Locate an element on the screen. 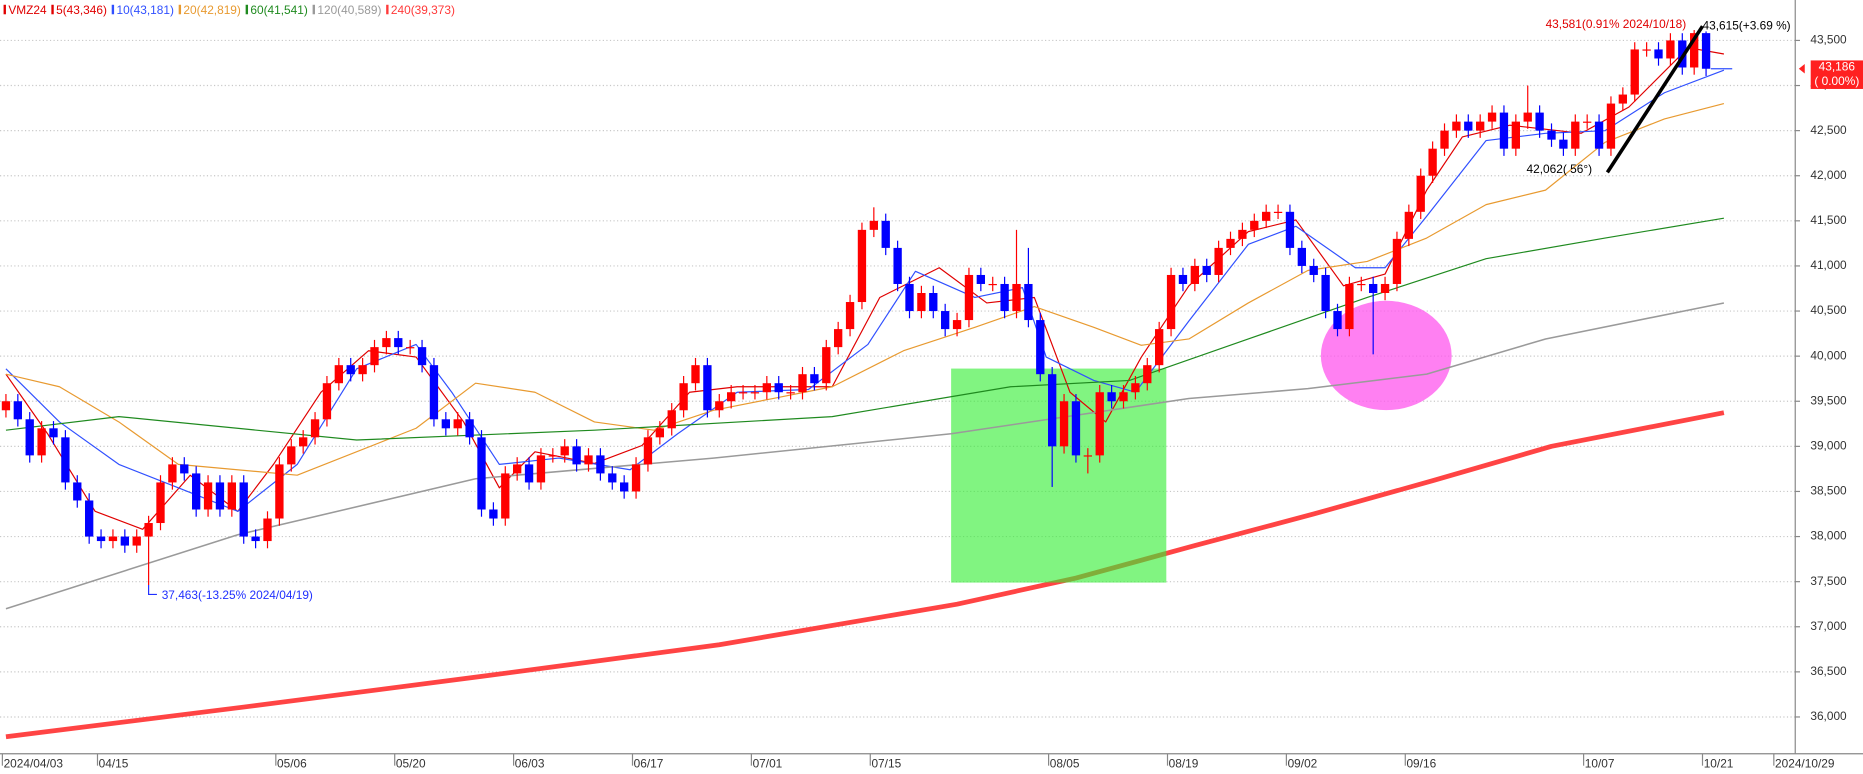 Image resolution: width=1863 pixels, height=774 pixels. last-price-box is located at coordinates (1836, 74).